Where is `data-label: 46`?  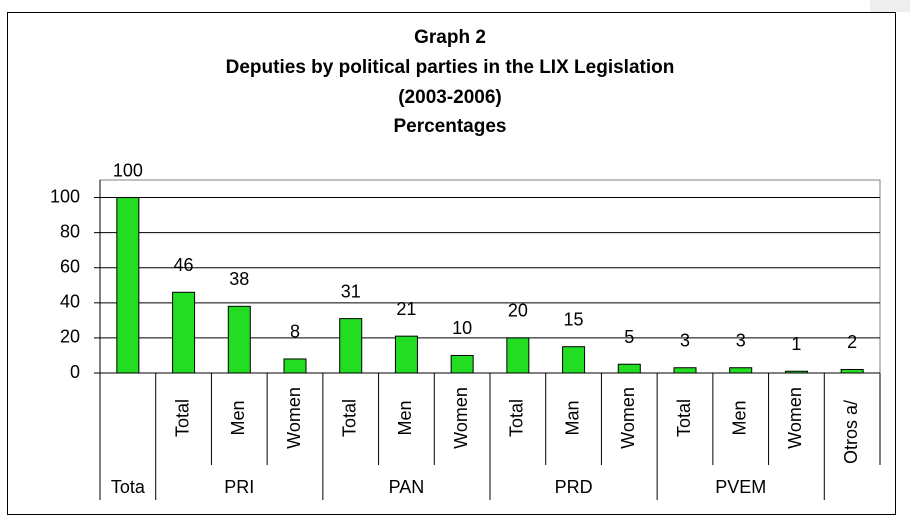
data-label: 46 is located at coordinates (184, 265).